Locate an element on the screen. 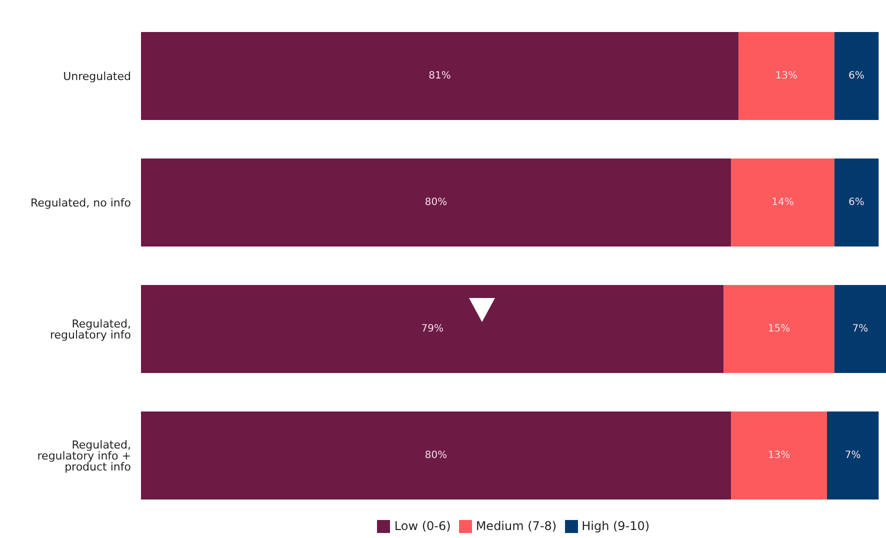 This screenshot has height=538, width=886. data-label: 79% is located at coordinates (432, 329).